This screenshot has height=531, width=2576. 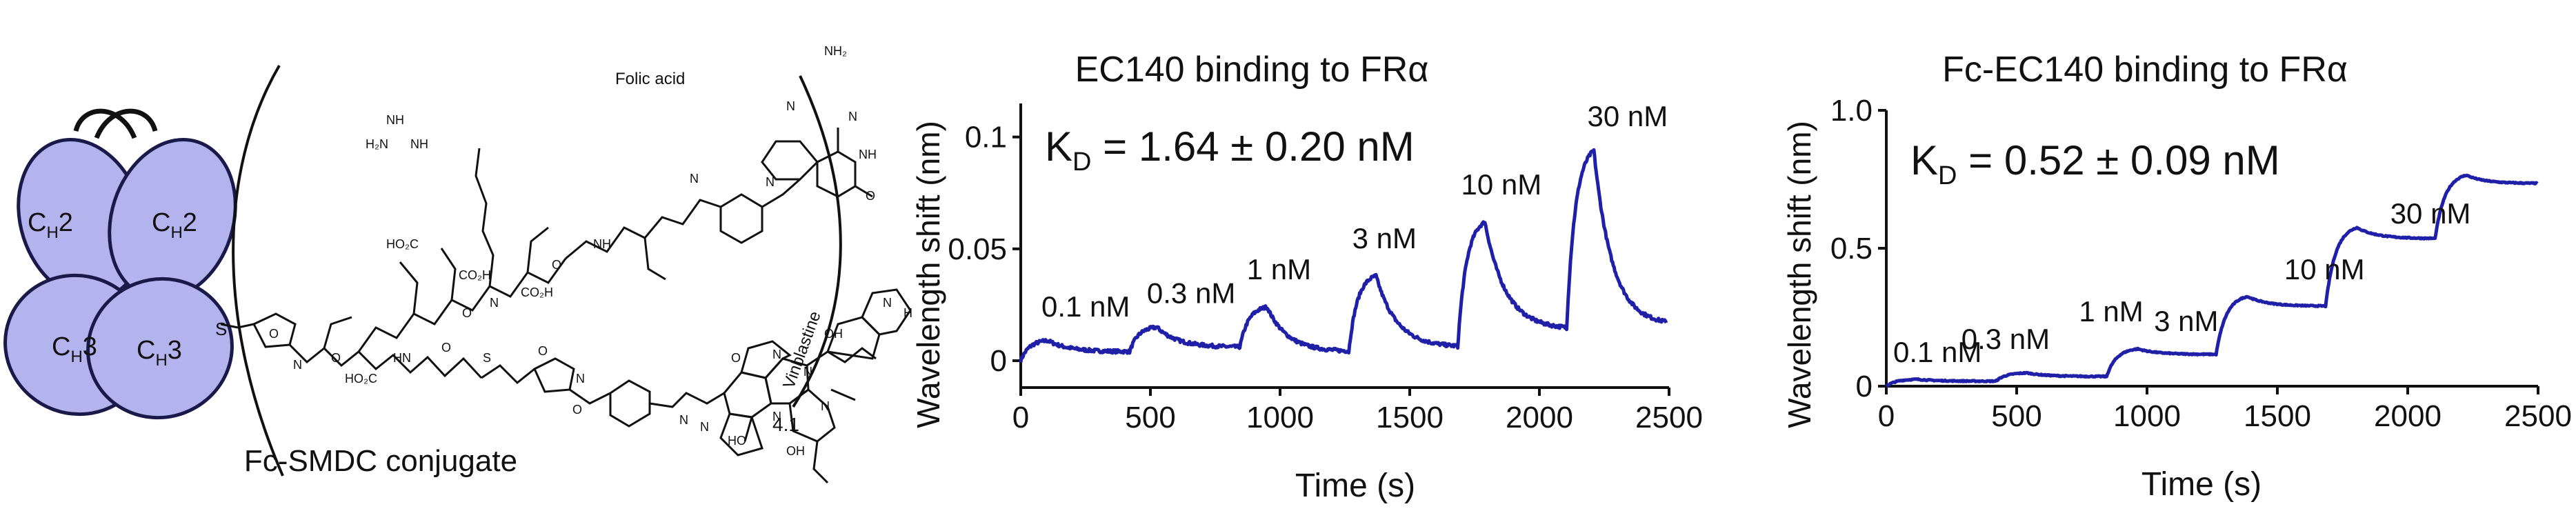 I want to click on kd-annotation: KD = 1.64 ± 0.20 nM, so click(x=1230, y=150).